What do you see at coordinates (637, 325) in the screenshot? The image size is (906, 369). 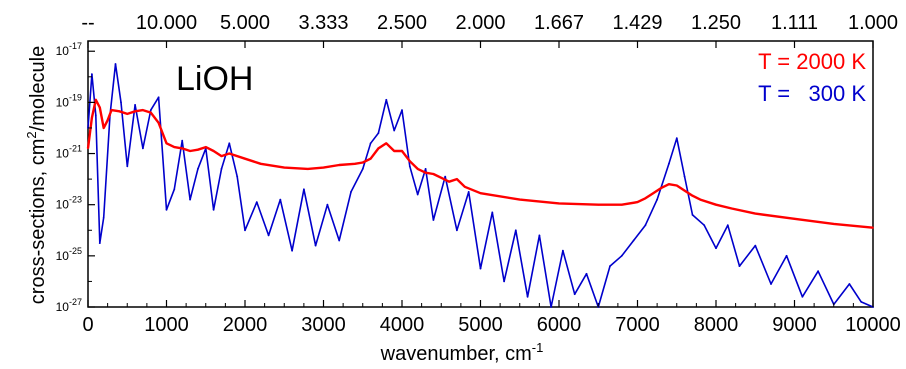 I see `x-tick-label: 7000` at bounding box center [637, 325].